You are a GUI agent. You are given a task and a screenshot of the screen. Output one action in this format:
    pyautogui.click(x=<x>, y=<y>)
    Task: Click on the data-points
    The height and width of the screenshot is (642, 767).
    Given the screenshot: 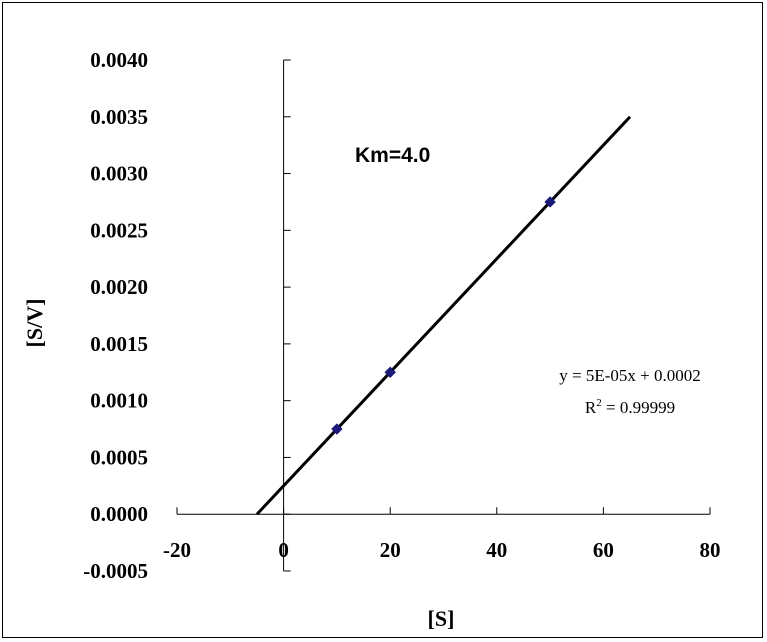 What is the action you would take?
    pyautogui.click(x=443, y=315)
    